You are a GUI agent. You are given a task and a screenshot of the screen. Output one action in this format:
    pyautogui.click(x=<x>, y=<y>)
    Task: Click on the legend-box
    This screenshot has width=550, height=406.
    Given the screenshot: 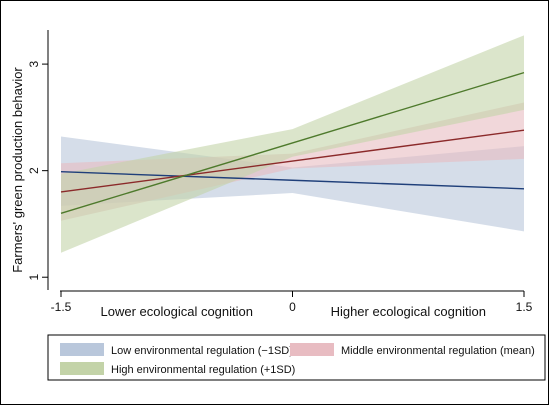 What is the action you would take?
    pyautogui.click(x=296, y=357)
    